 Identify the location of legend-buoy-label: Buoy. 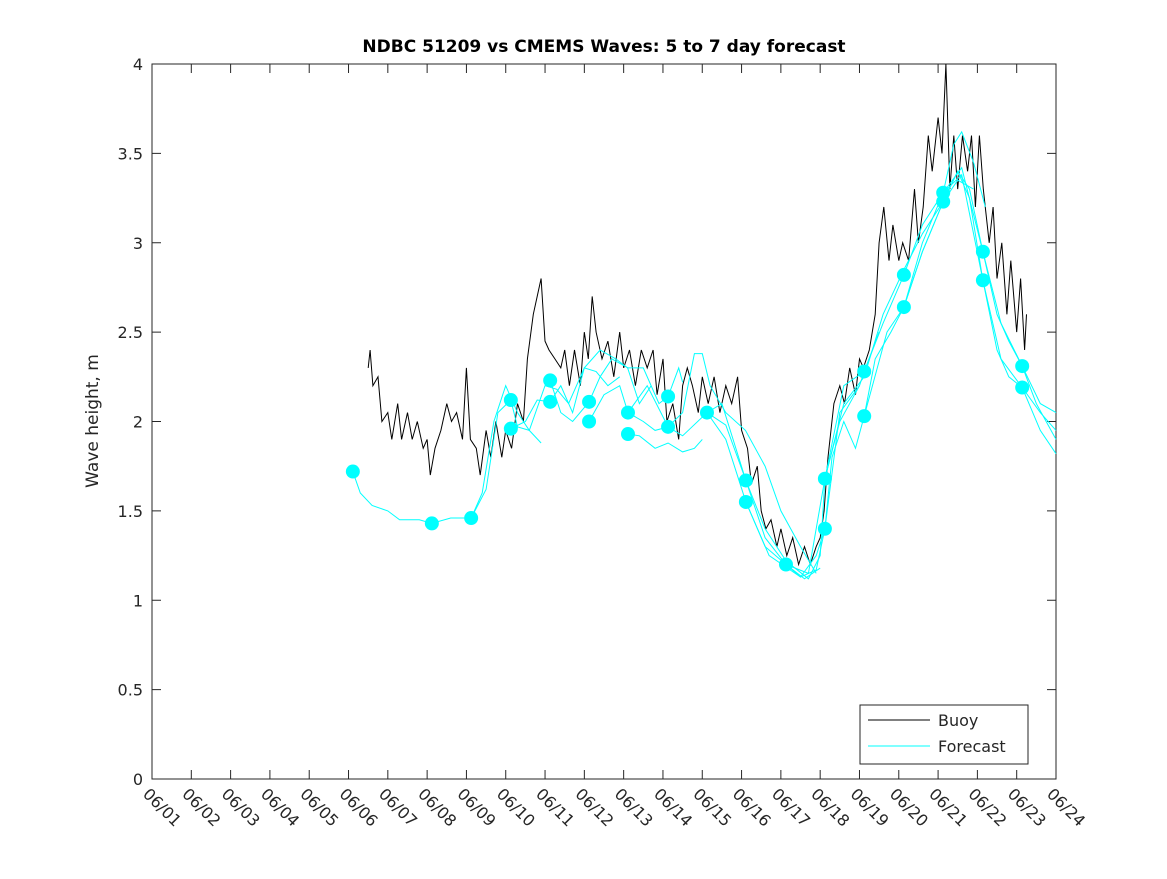
(958, 720).